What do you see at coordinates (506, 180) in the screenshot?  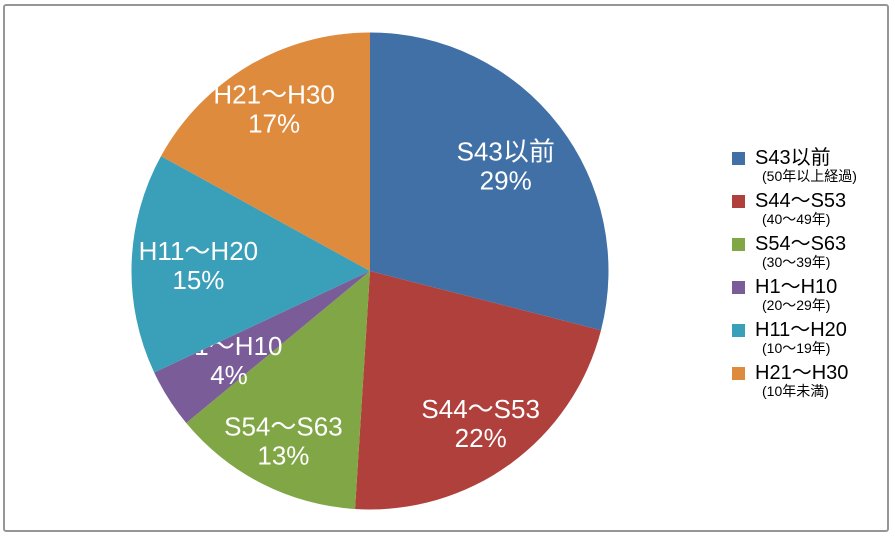 I see `pie-slice-percent: 29%` at bounding box center [506, 180].